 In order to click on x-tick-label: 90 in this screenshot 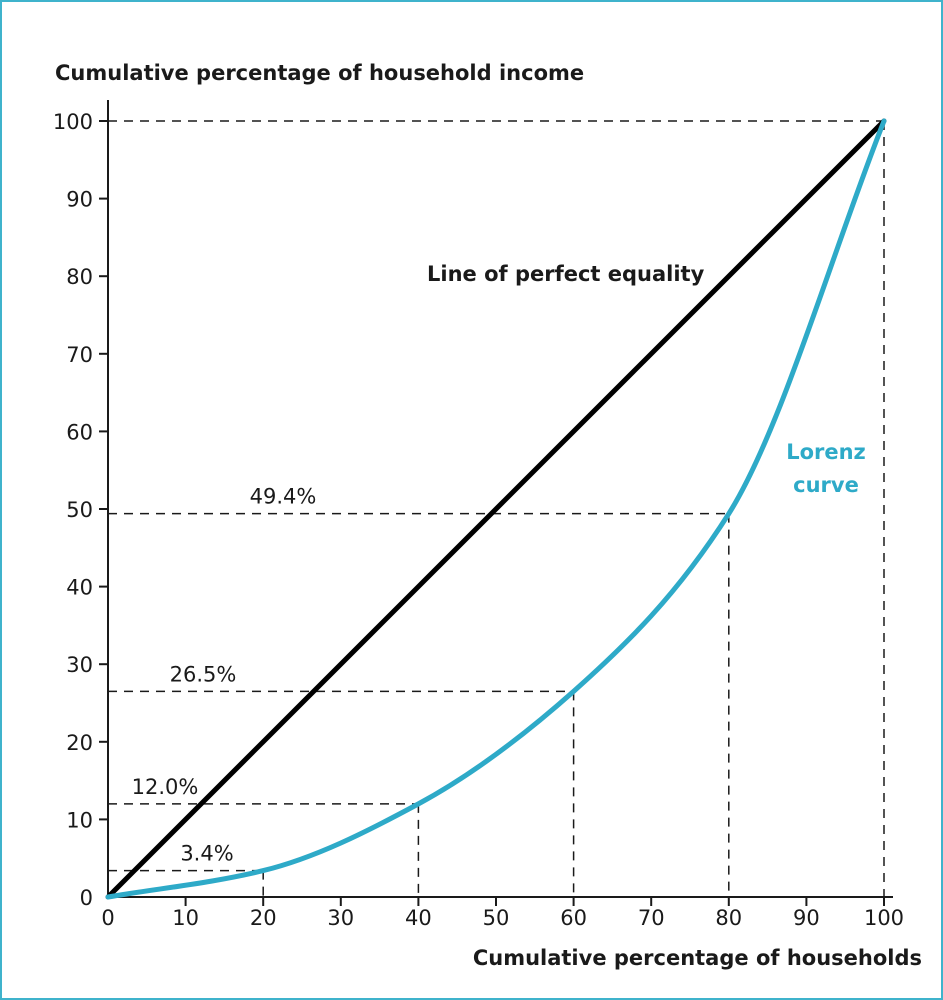, I will do `click(806, 918)`.